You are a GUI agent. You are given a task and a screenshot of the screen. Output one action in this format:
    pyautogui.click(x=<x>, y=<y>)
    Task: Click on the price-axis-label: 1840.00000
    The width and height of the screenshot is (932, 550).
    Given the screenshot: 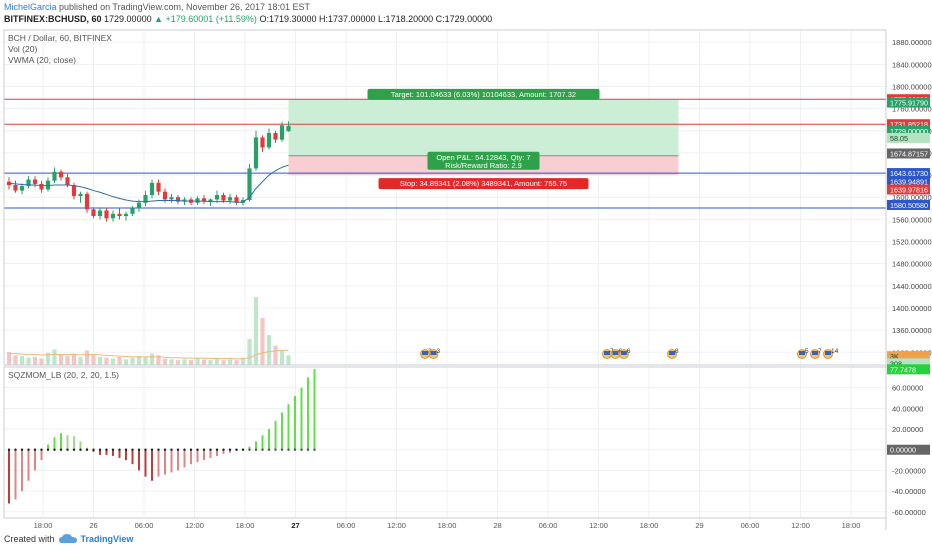 What is the action you would take?
    pyautogui.click(x=912, y=64)
    